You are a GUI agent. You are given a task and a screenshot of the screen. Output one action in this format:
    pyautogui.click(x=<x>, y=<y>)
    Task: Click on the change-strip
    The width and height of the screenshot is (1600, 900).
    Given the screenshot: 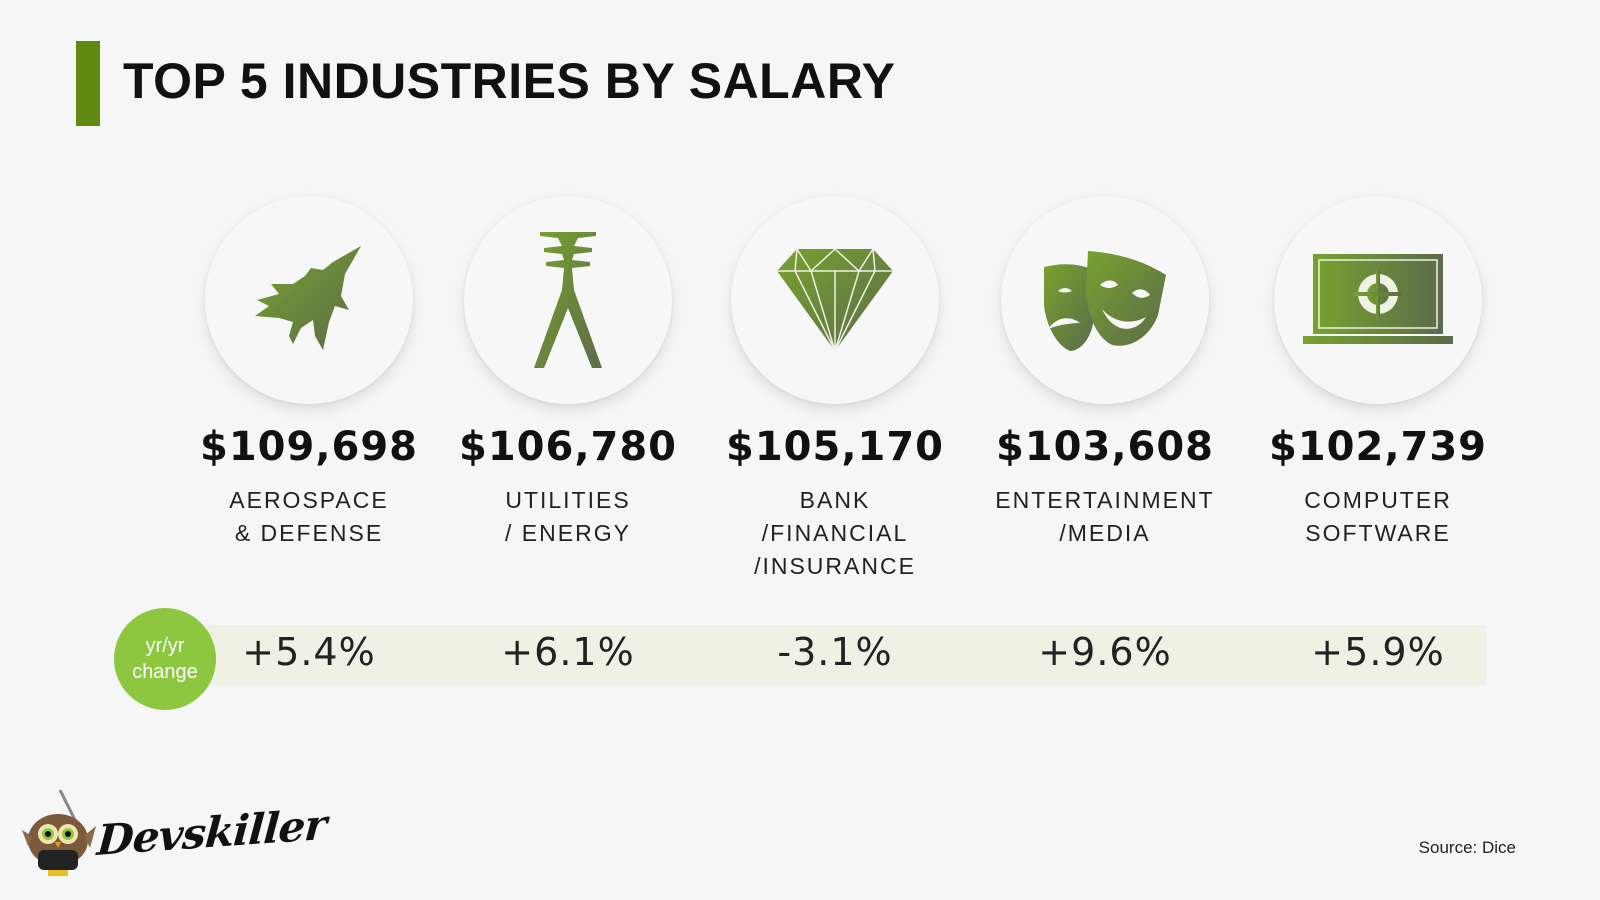 What is the action you would take?
    pyautogui.click(x=845, y=655)
    